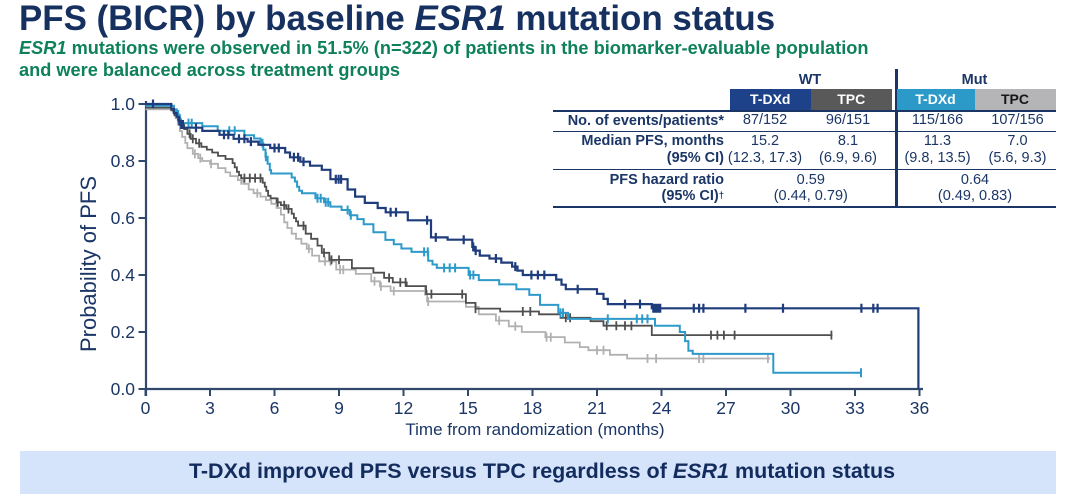 The height and width of the screenshot is (498, 1080). Describe the element at coordinates (532, 408) in the screenshot. I see `svg-text: 18` at that location.